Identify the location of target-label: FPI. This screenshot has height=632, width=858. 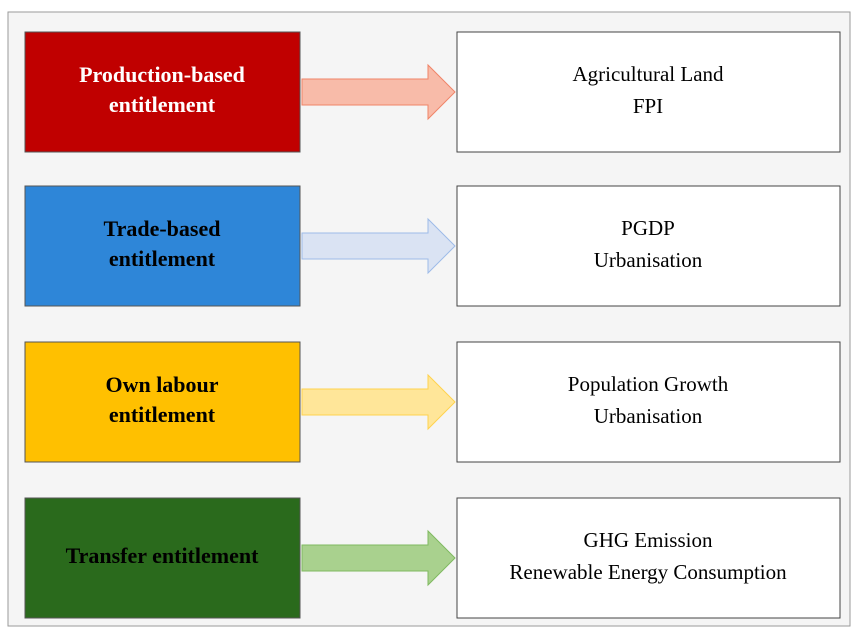
(648, 106).